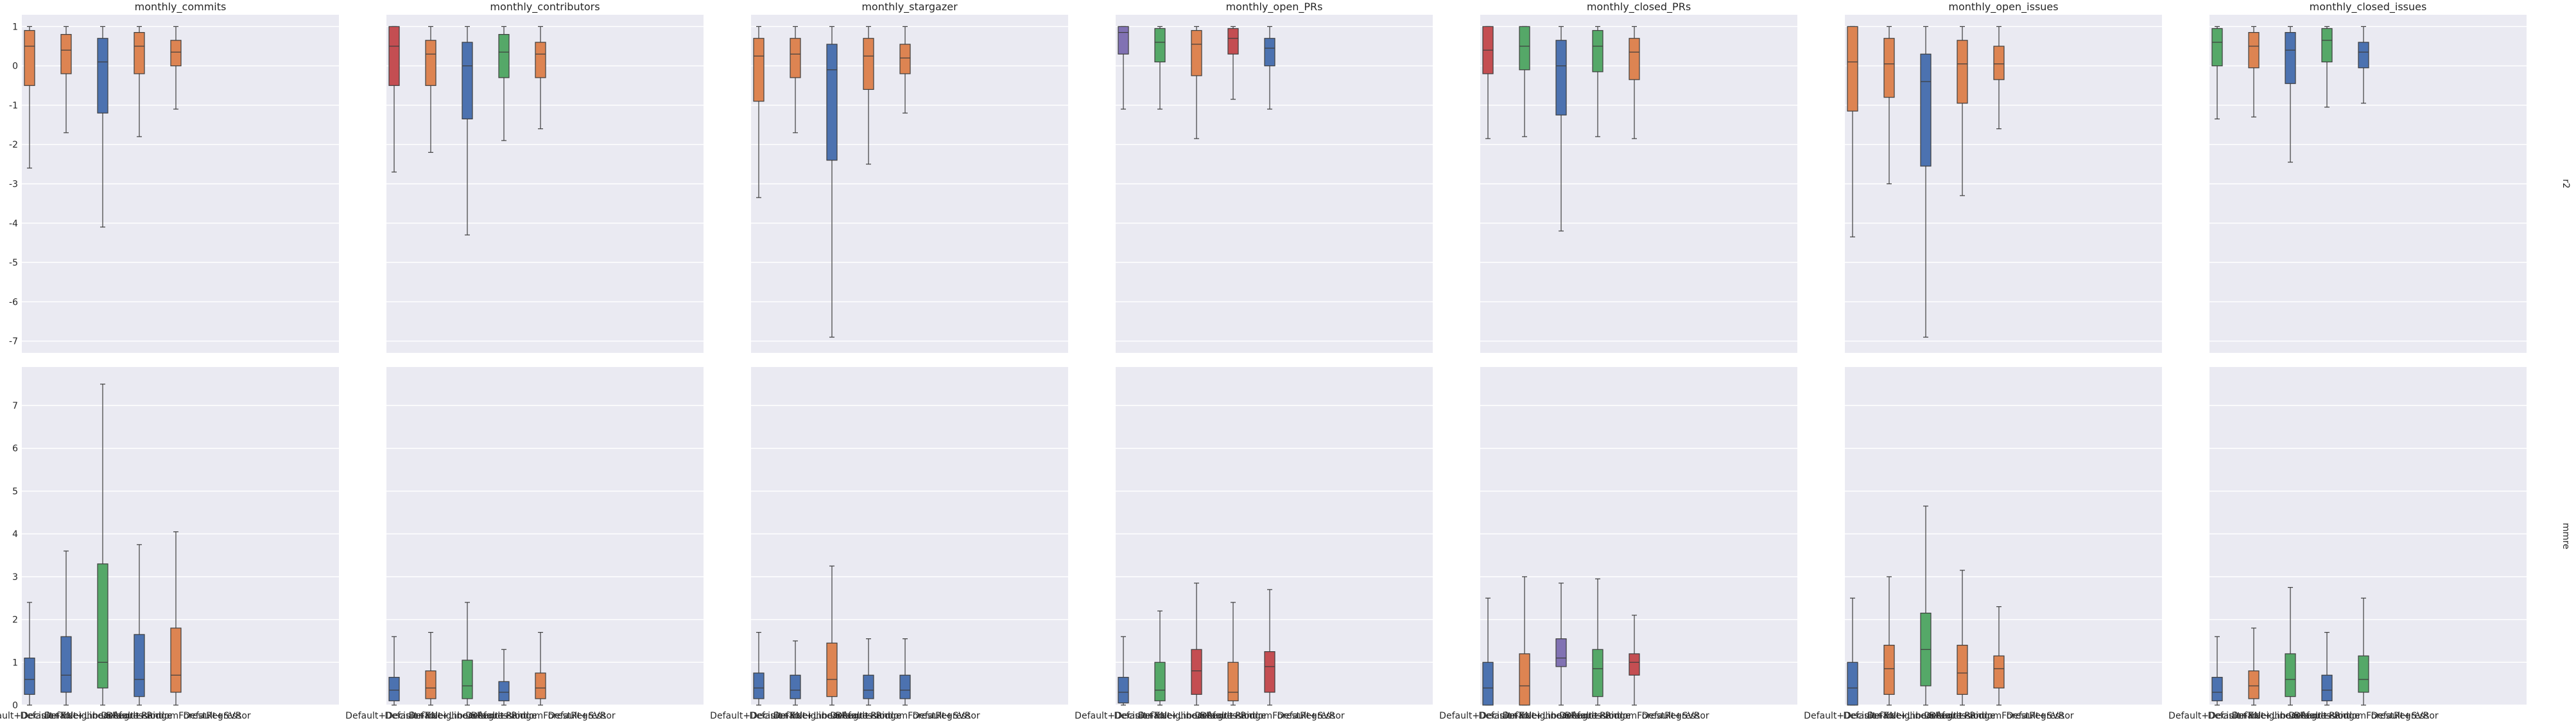 The width and height of the screenshot is (2576, 725). Describe the element at coordinates (15, 620) in the screenshot. I see `y-tick-label: 2` at that location.